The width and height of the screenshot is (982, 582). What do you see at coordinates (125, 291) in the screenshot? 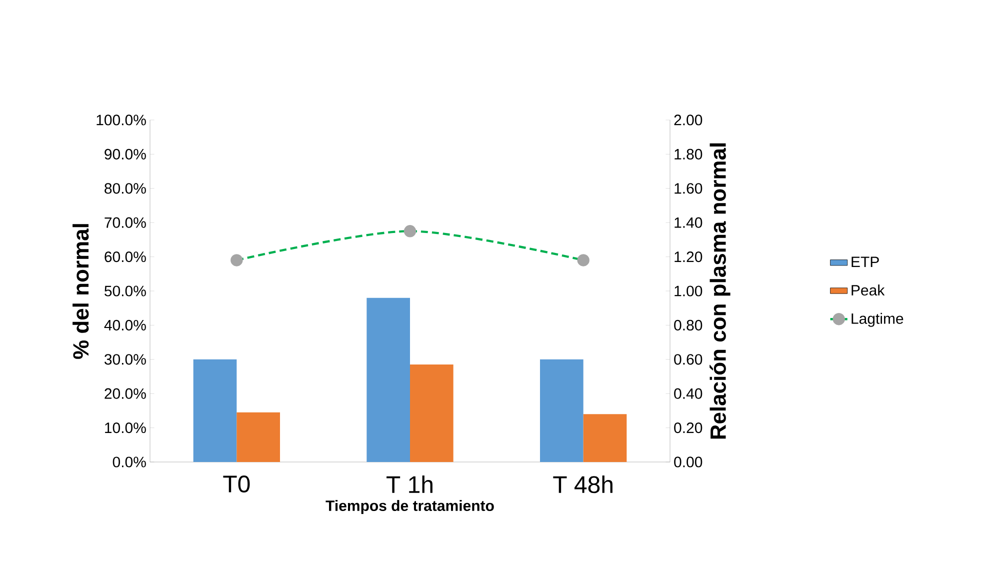
I see `y-tick-label: 50.0%` at bounding box center [125, 291].